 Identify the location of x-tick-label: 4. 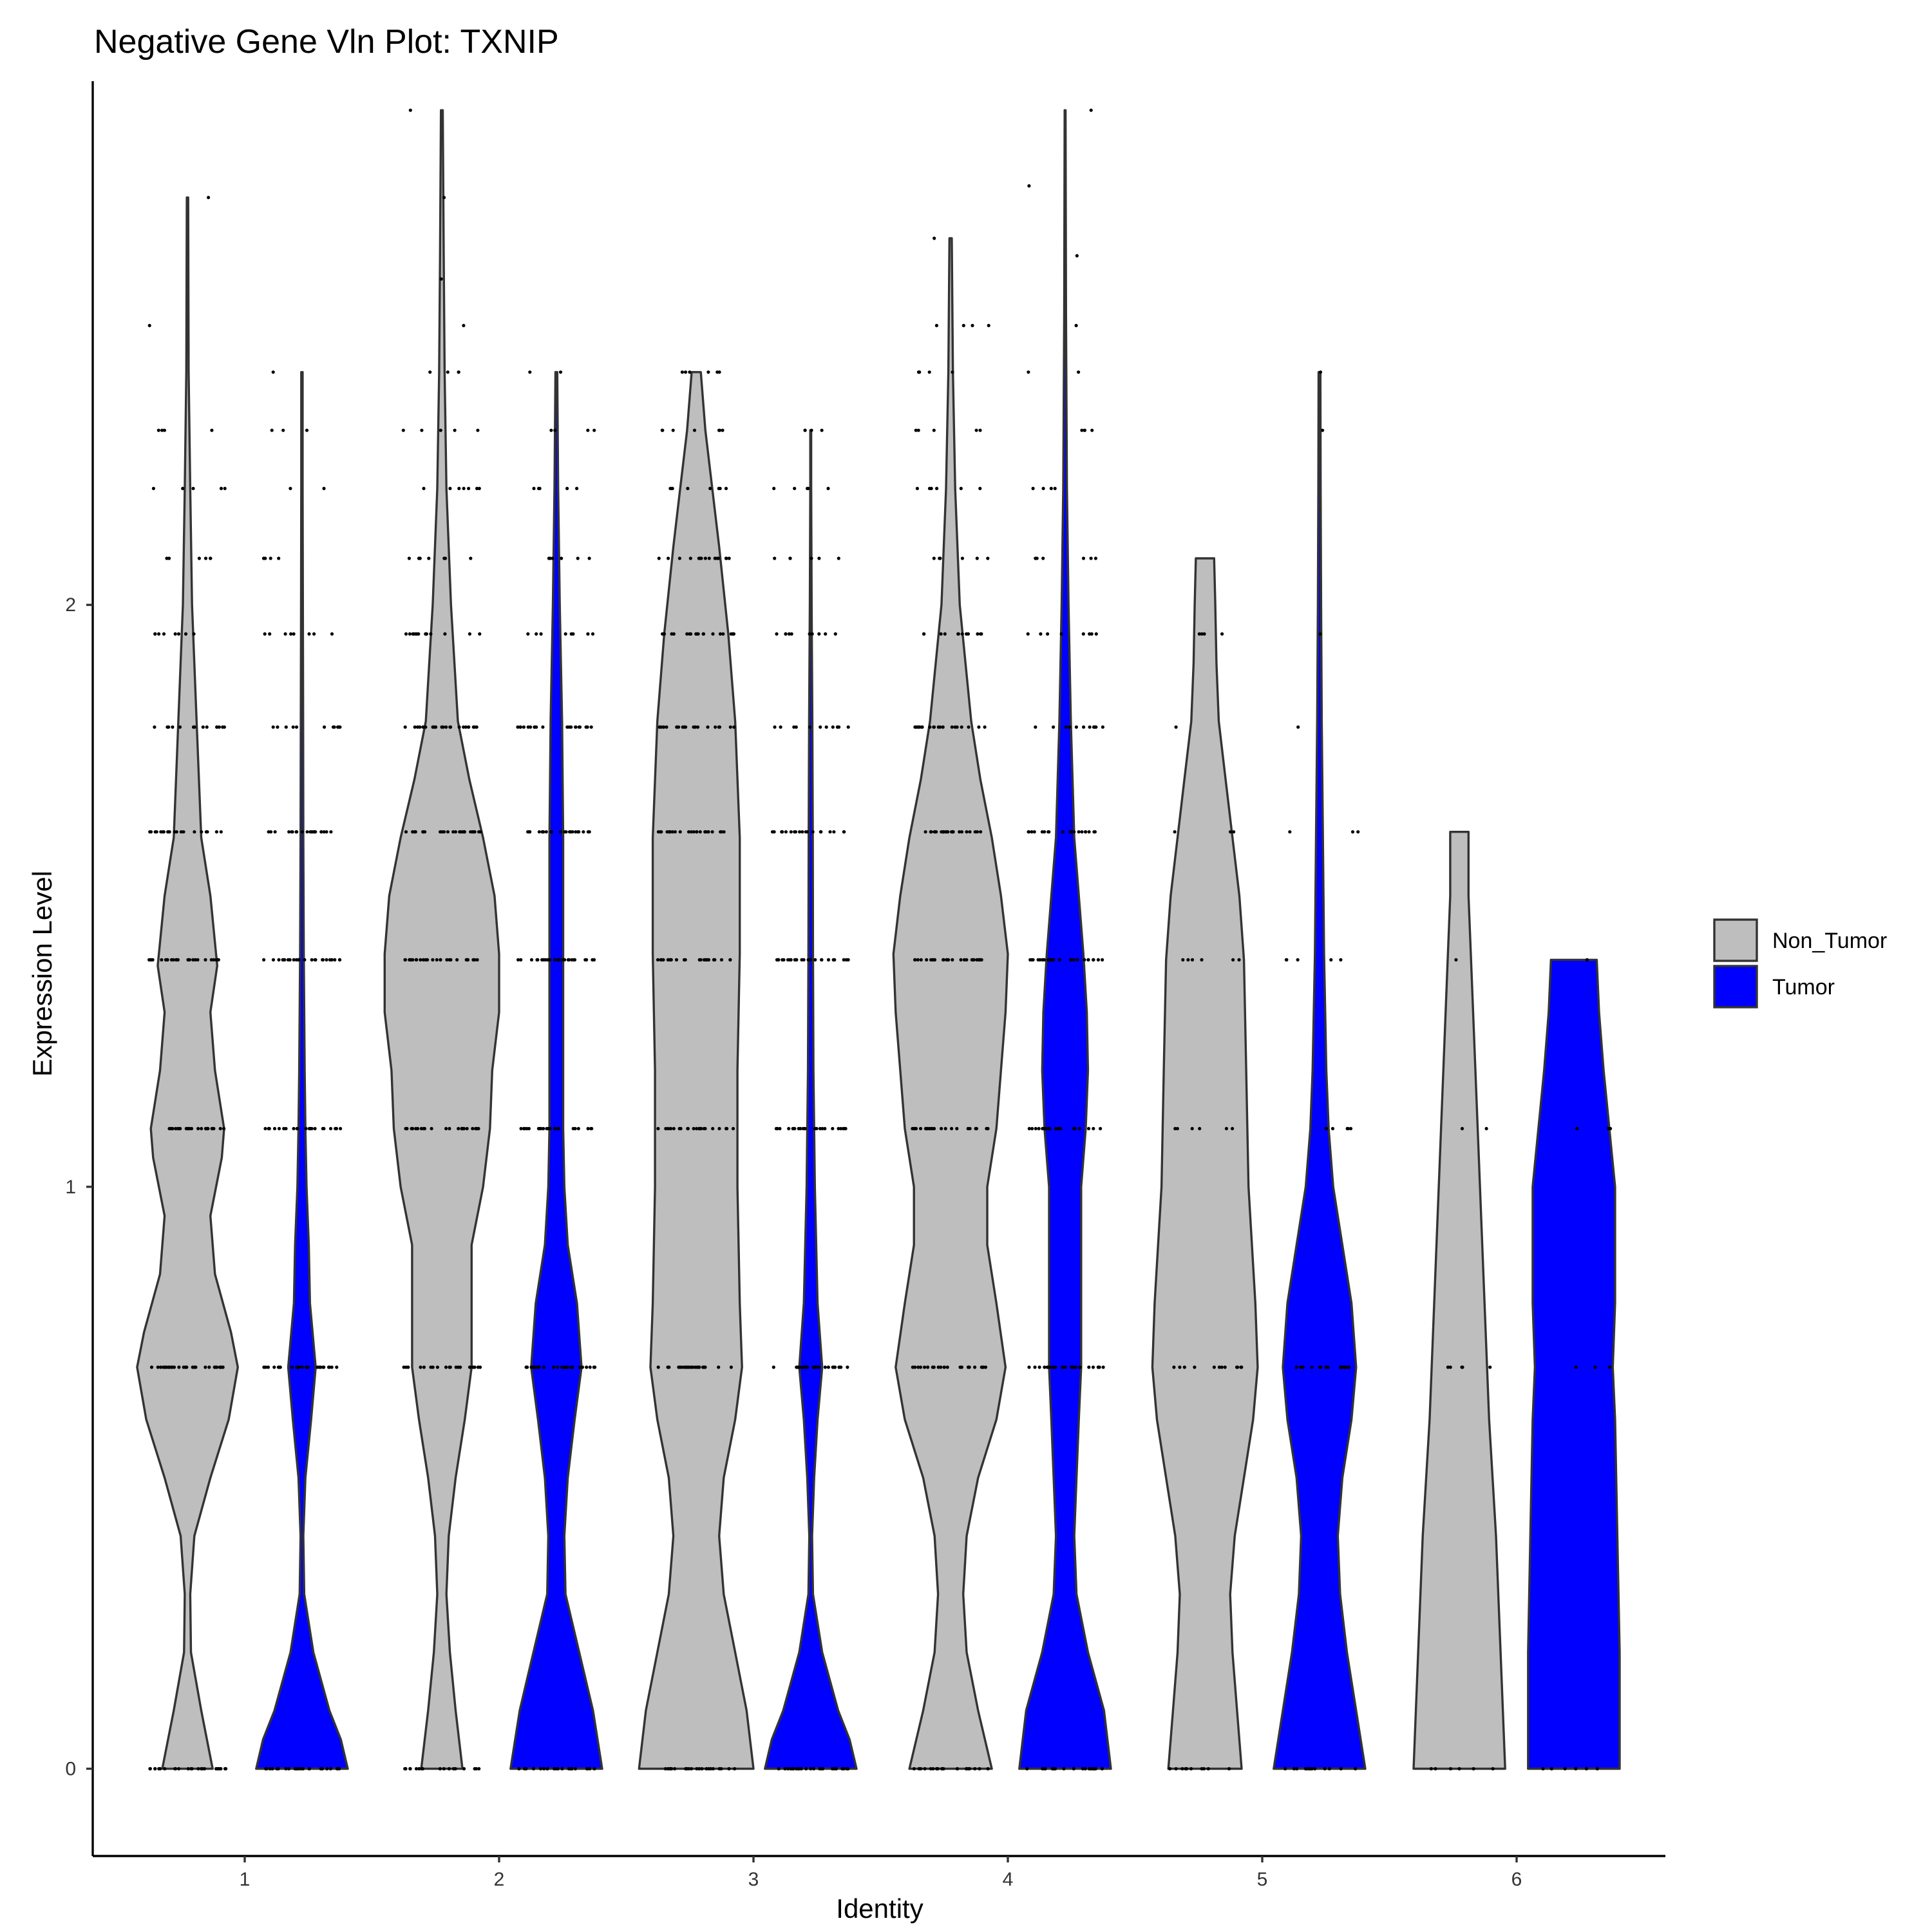
(1008, 1880).